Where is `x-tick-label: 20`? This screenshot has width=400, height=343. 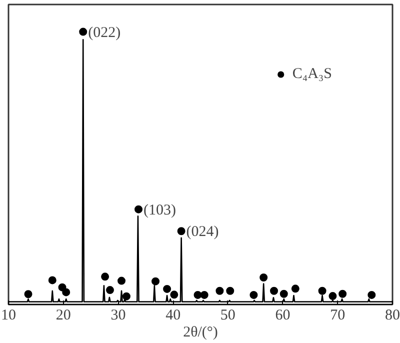 x-tick-label: 20 is located at coordinates (63, 316).